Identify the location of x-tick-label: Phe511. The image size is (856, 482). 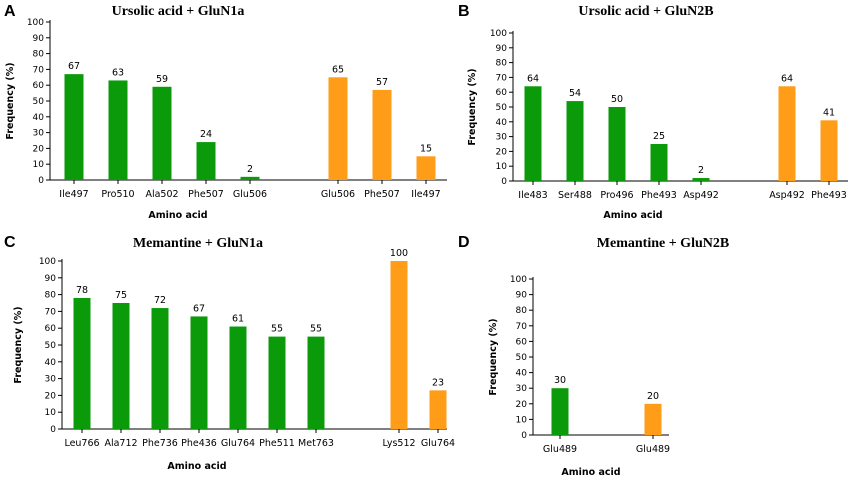
(277, 443).